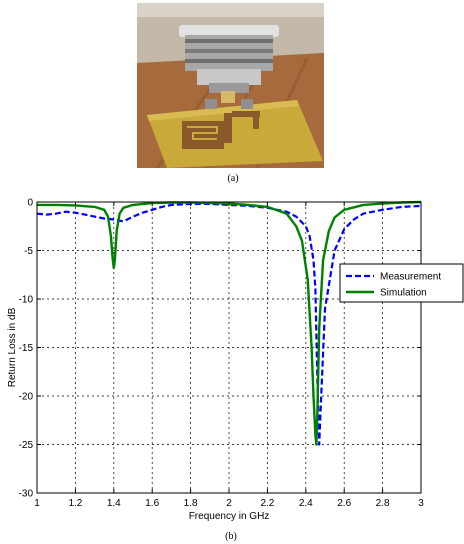 This screenshot has height=544, width=464. Describe the element at coordinates (28, 251) in the screenshot. I see `y-tick-label: -5` at that location.